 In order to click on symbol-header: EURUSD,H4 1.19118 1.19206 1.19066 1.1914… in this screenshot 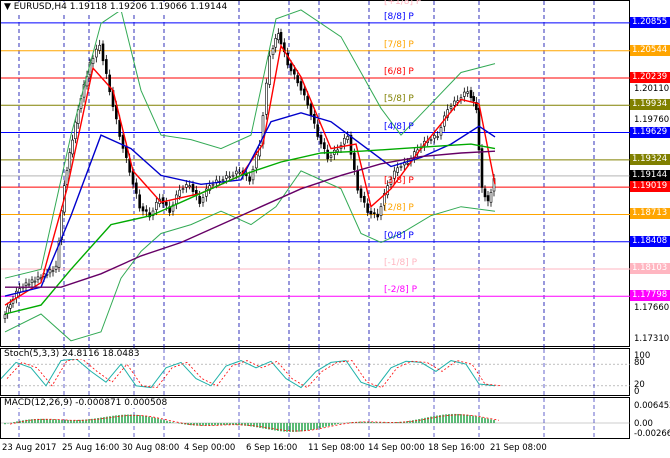, I will do `click(120, 7)`.